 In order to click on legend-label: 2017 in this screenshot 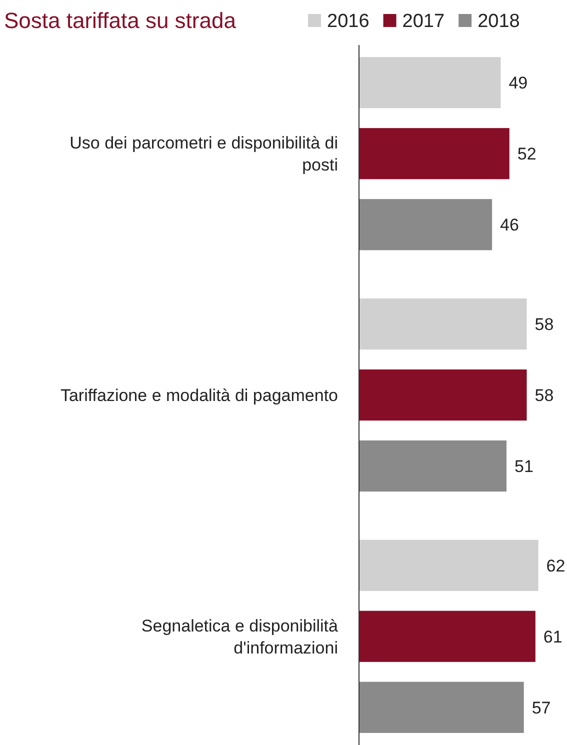, I will do `click(423, 21)`.